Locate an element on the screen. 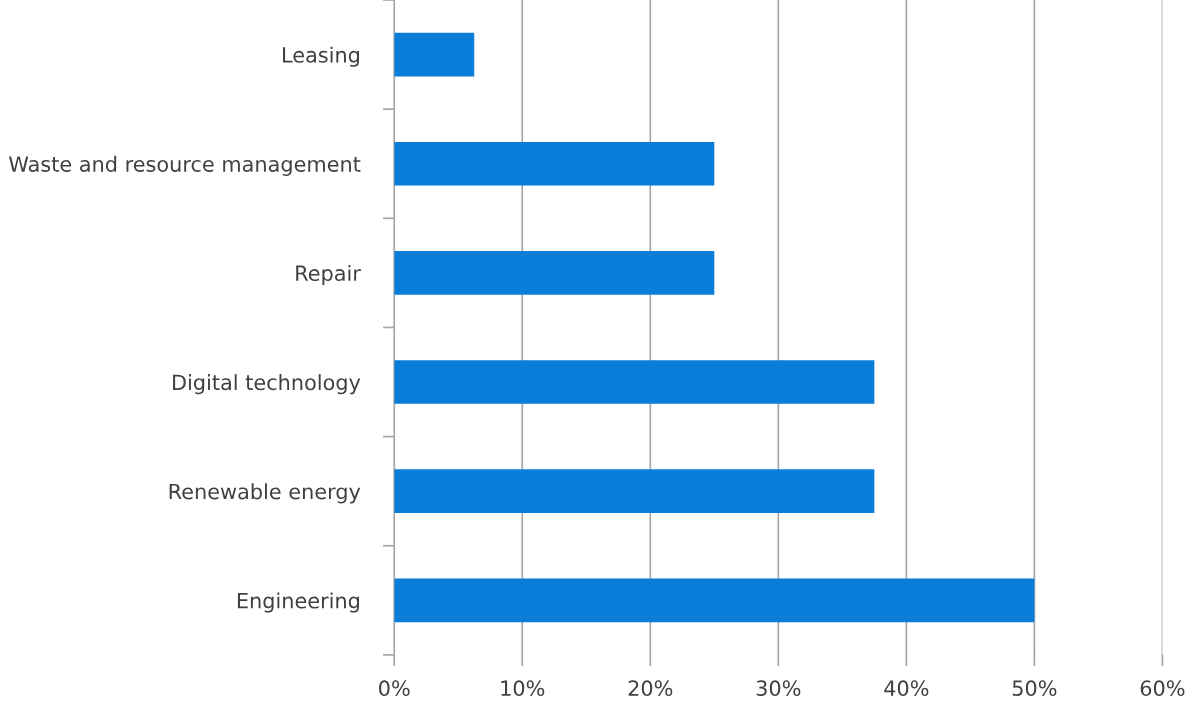 The width and height of the screenshot is (1191, 708). x-tick-label: 50% is located at coordinates (1034, 688).